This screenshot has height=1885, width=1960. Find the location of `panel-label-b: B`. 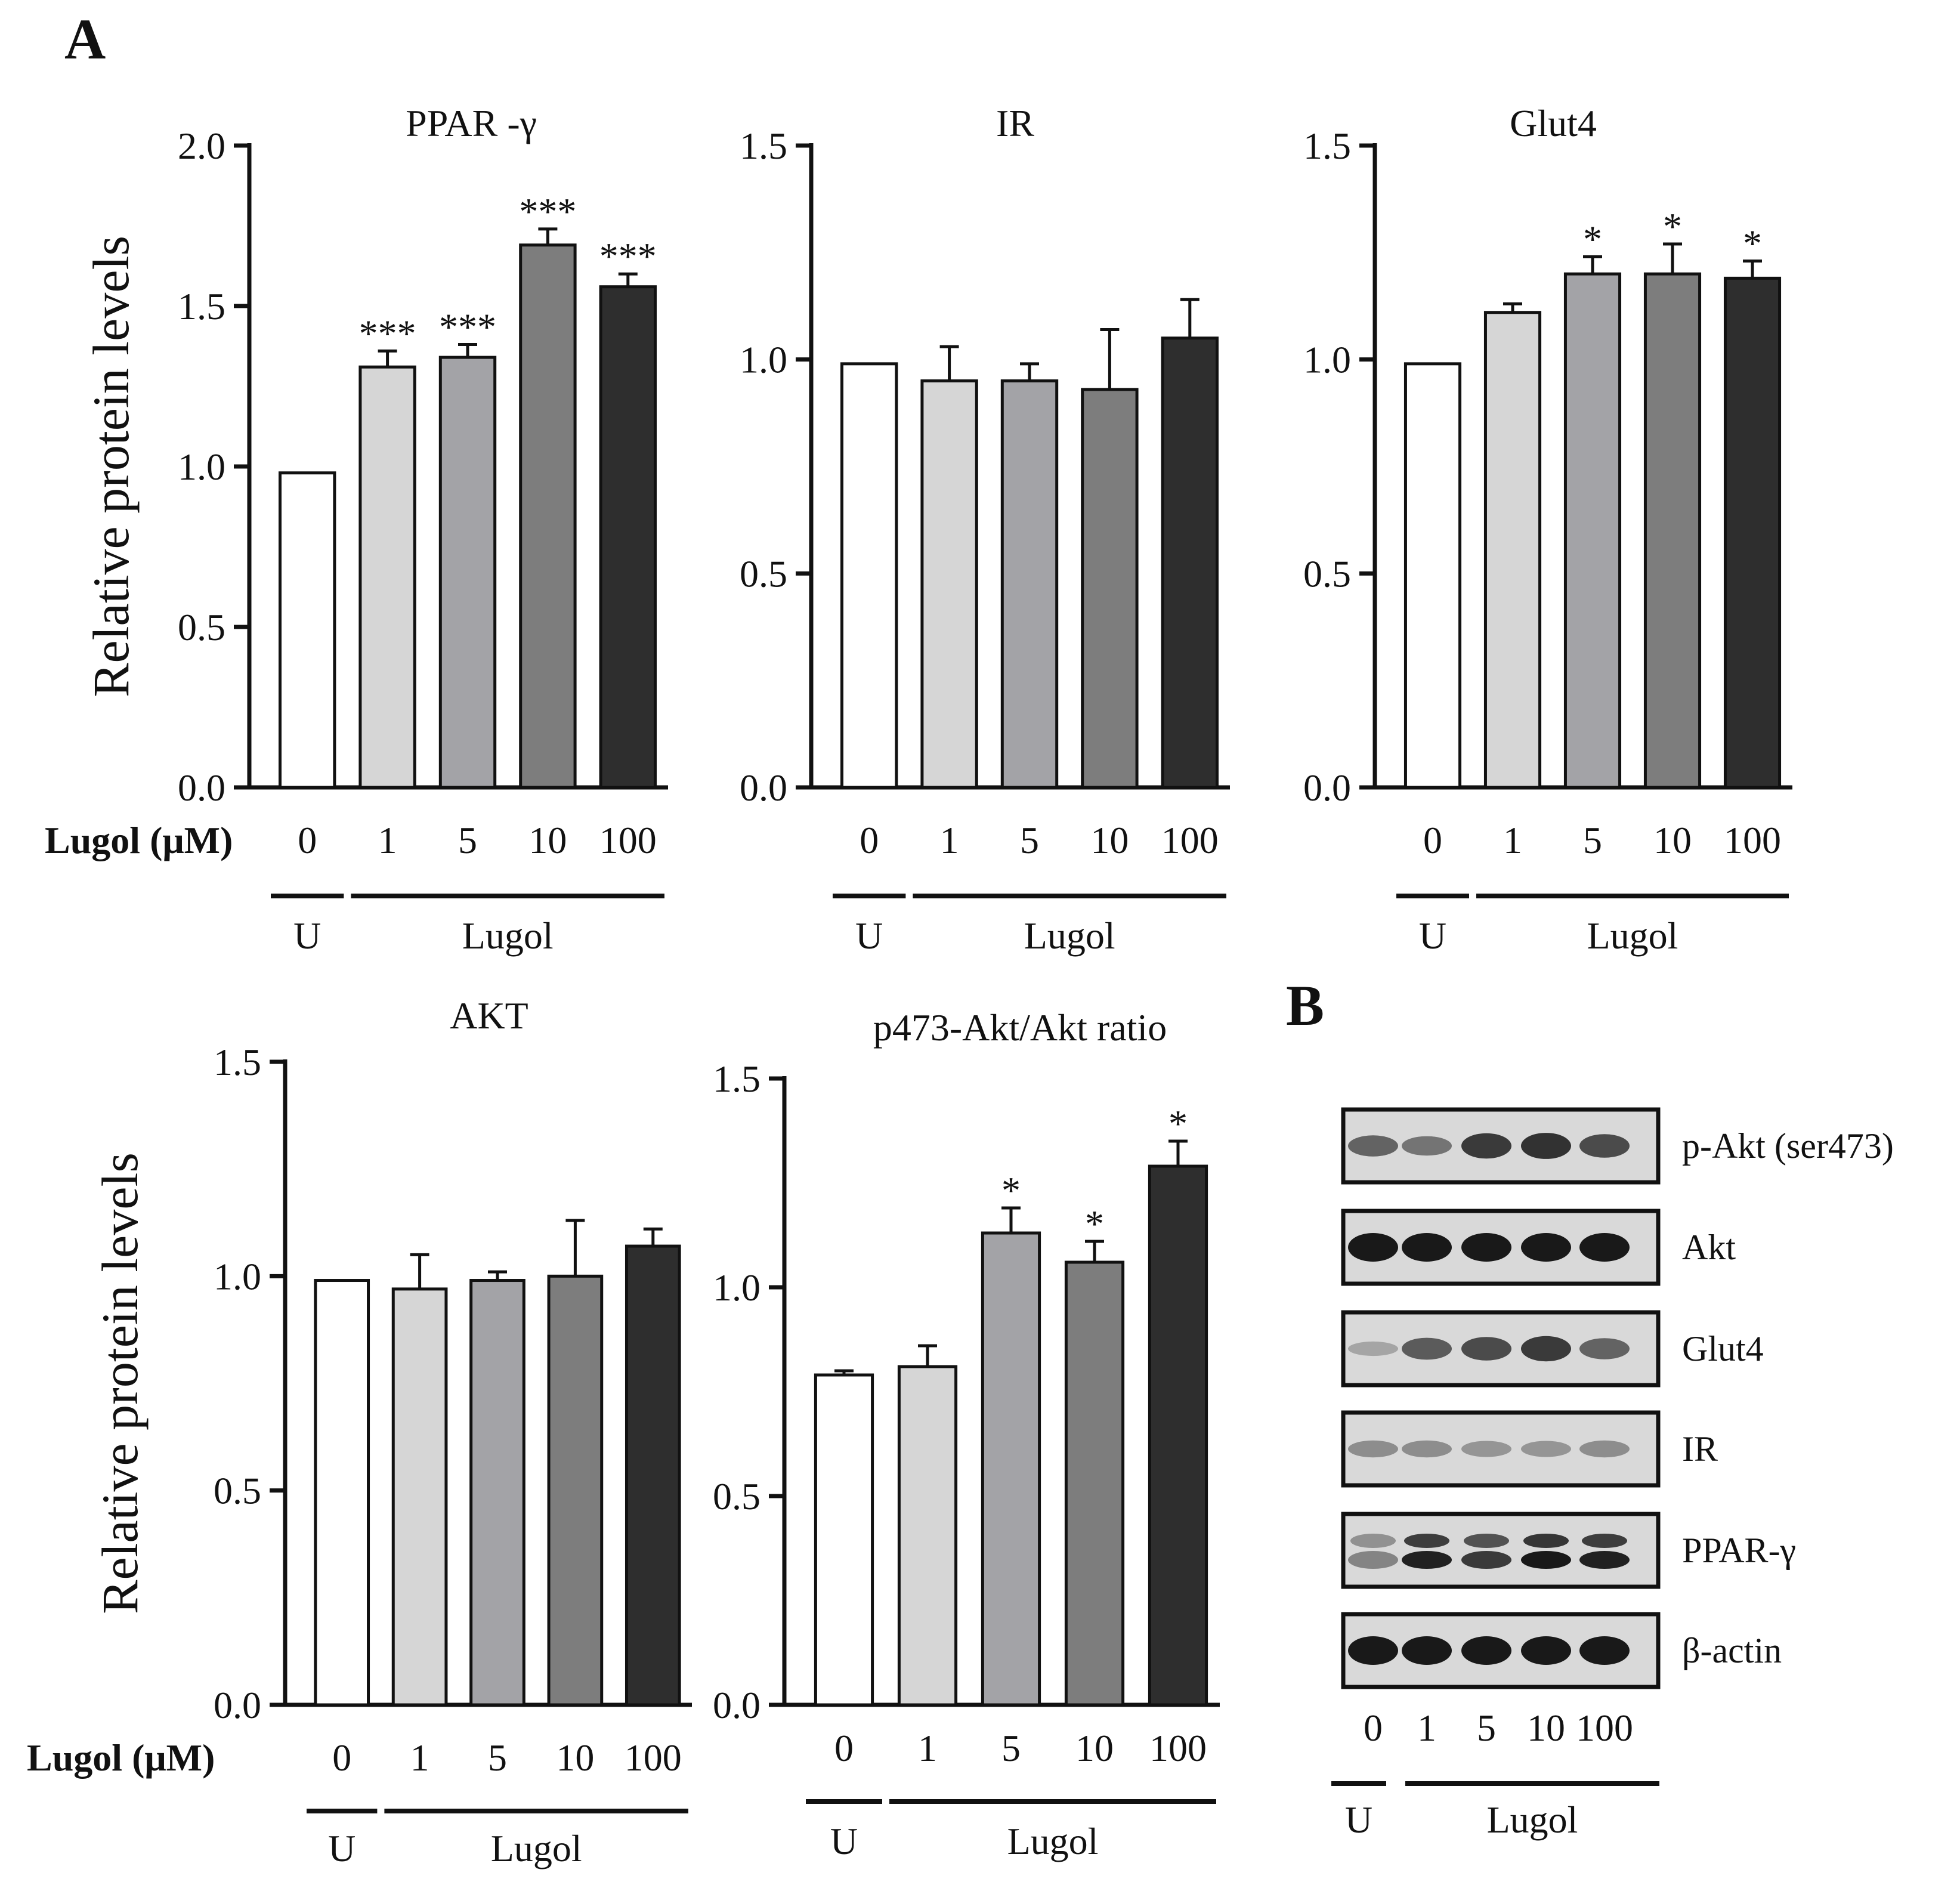

panel-label-b: B is located at coordinates (1305, 1005).